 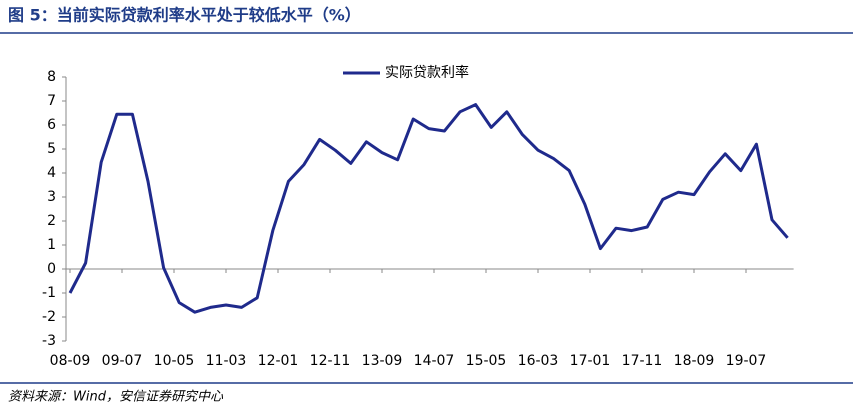 I want to click on x-tick-label: 18-09, so click(x=694, y=361).